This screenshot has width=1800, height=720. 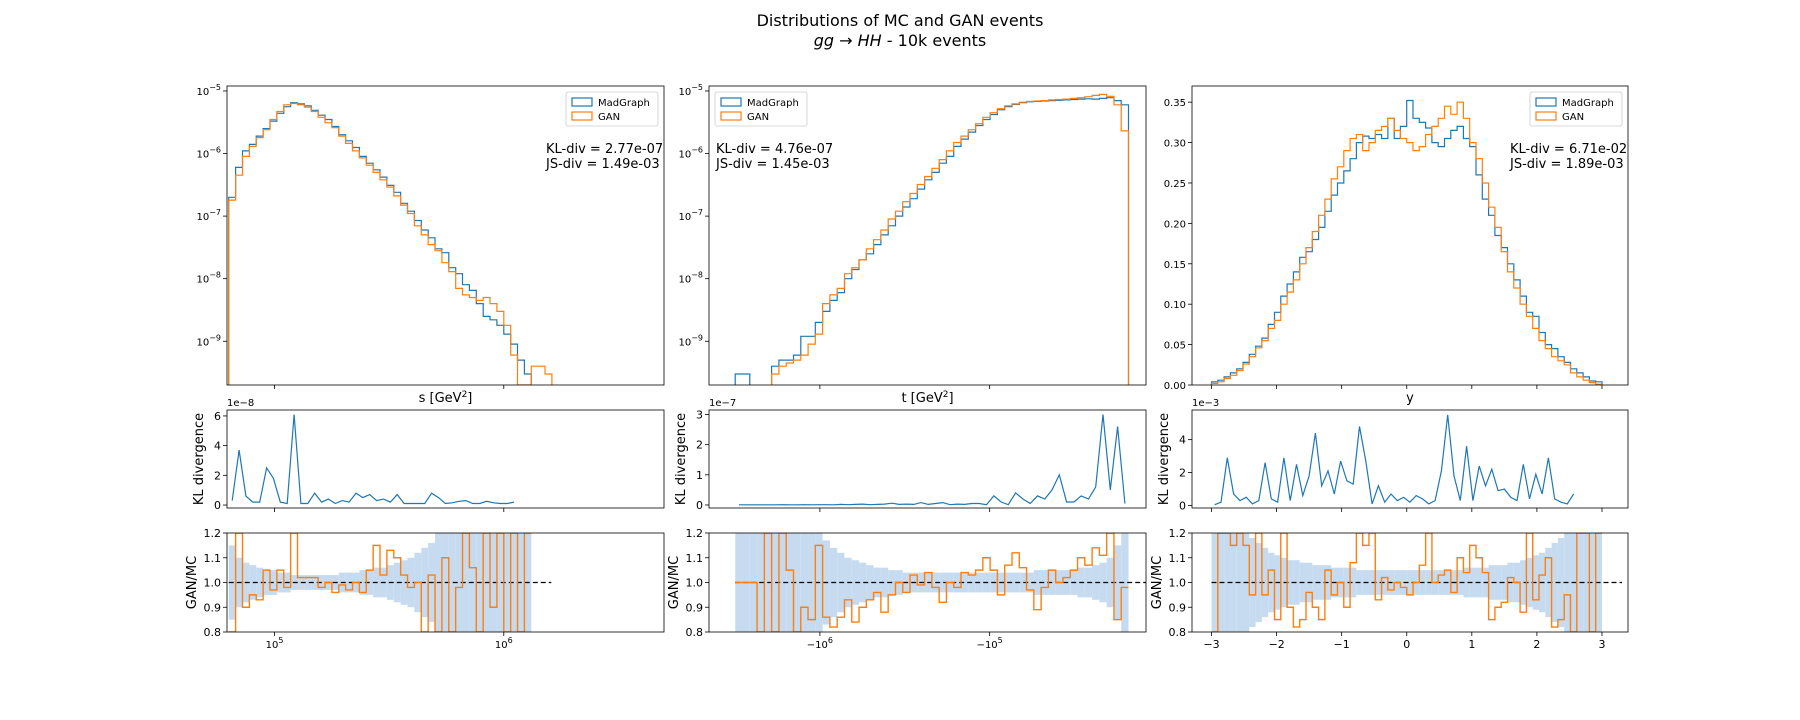 I want to click on x-tick-label: 1, so click(x=1471, y=644).